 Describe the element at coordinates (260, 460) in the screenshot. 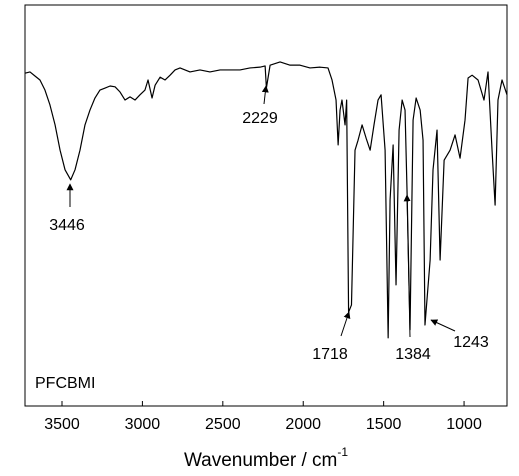

I see `x-axis-title-main: Wavenumber / cm` at that location.